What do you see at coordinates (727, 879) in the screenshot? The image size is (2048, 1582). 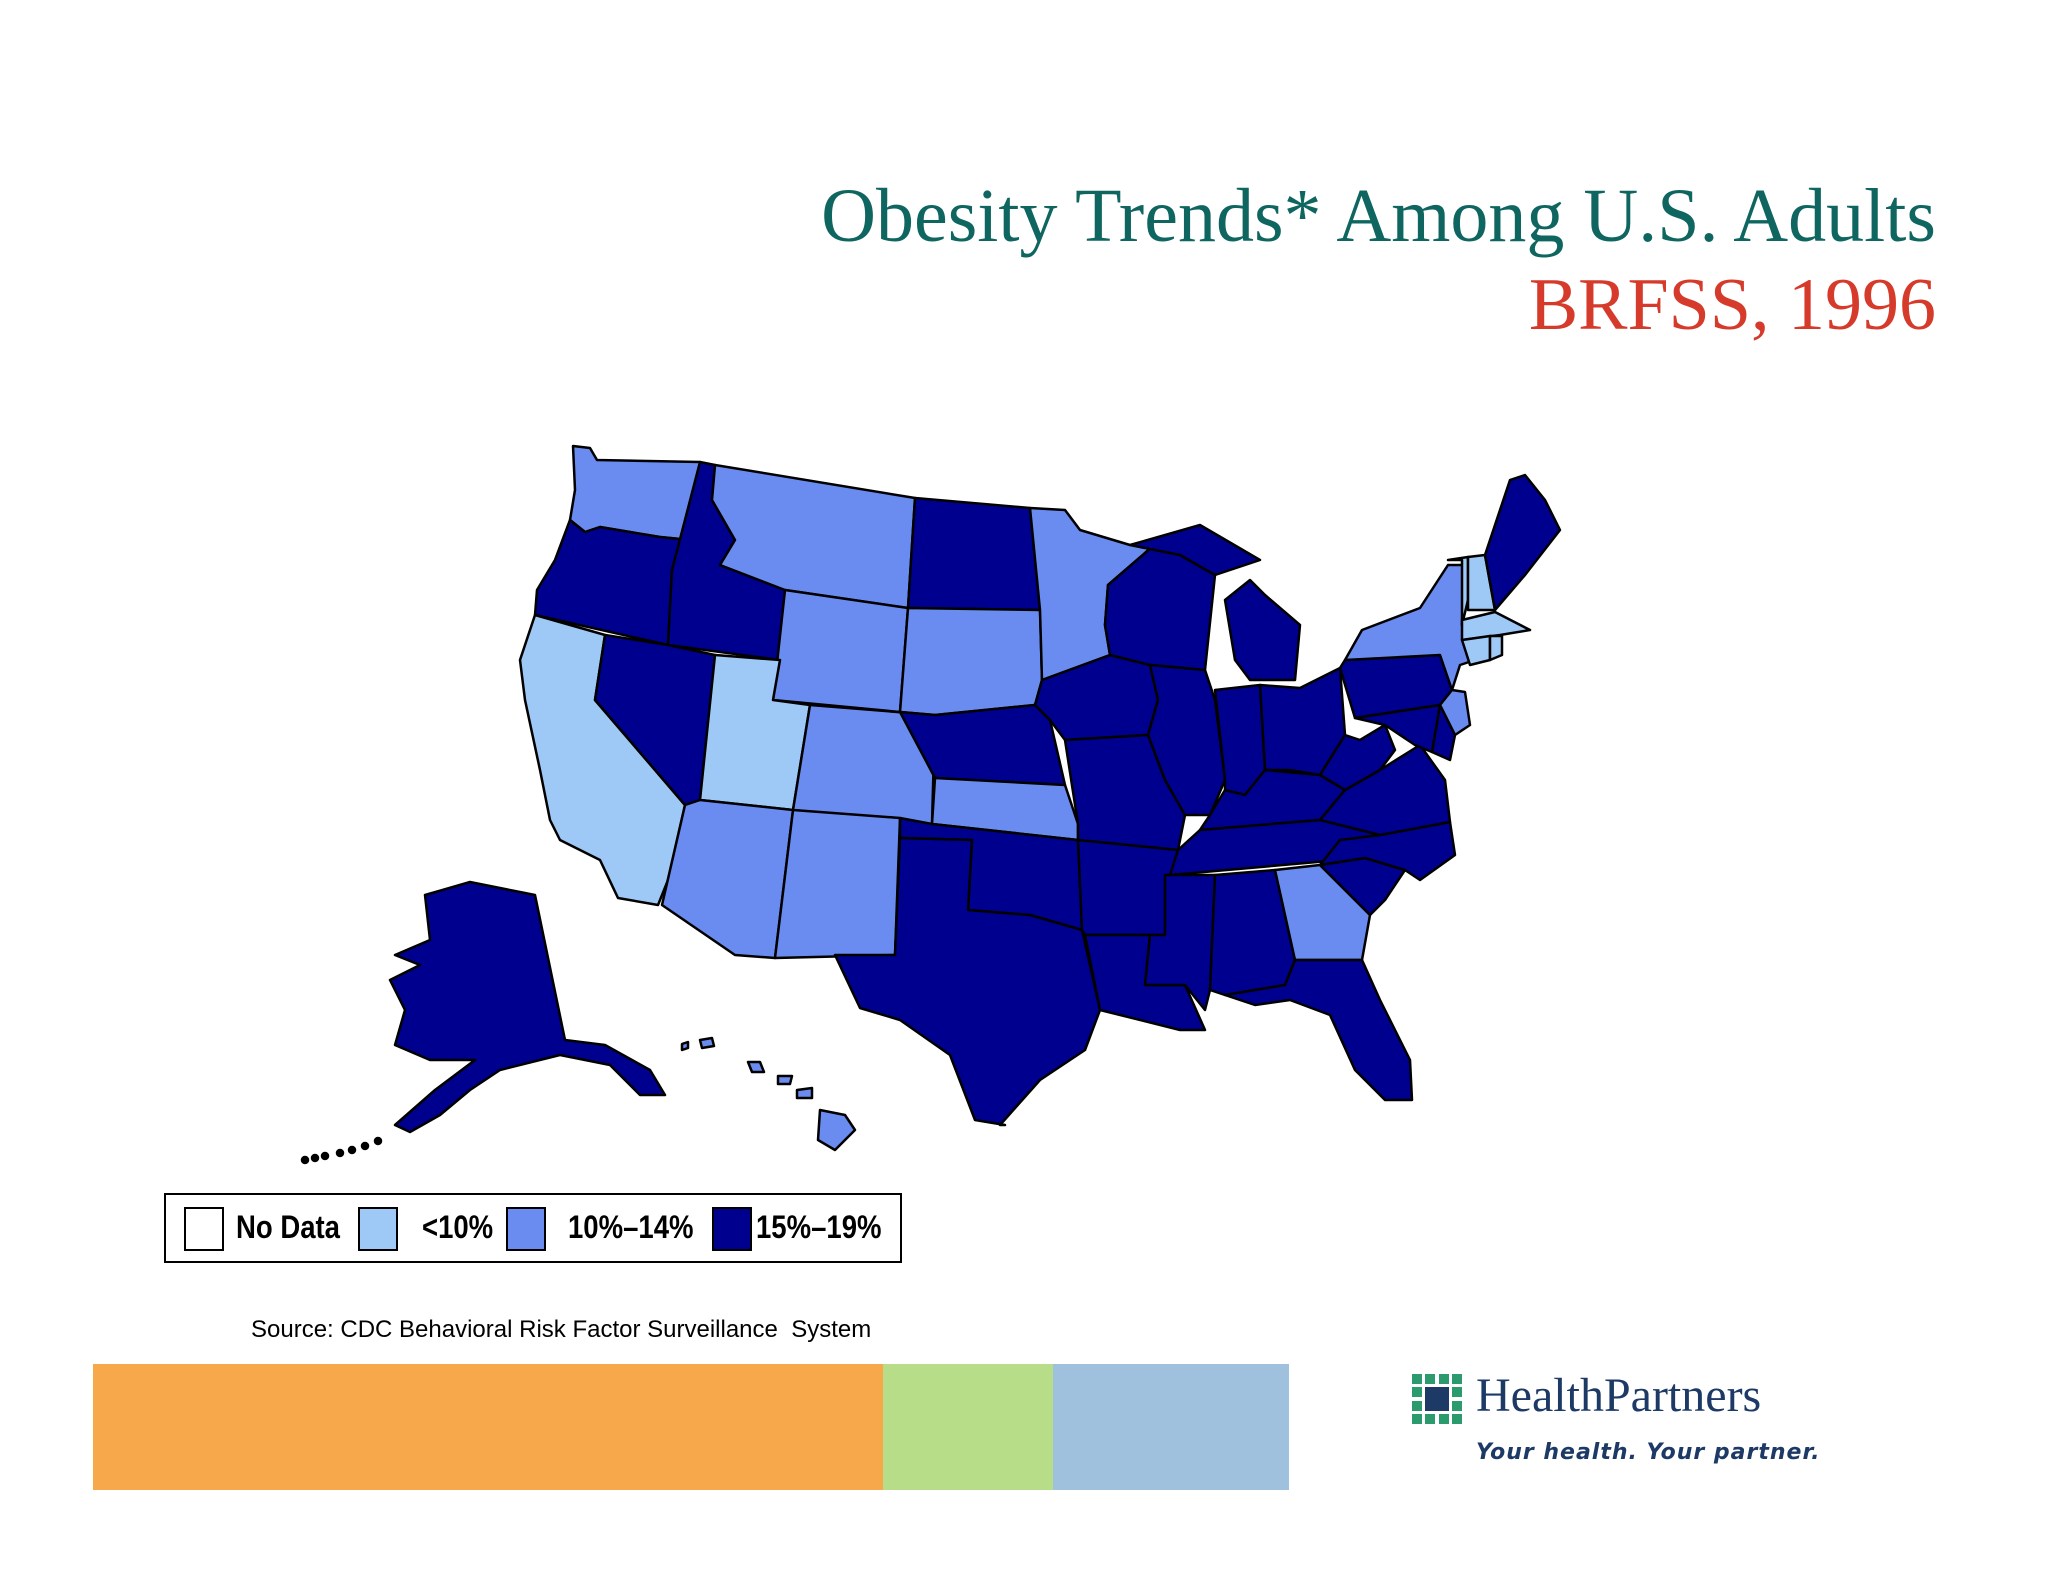 I see `state-az` at bounding box center [727, 879].